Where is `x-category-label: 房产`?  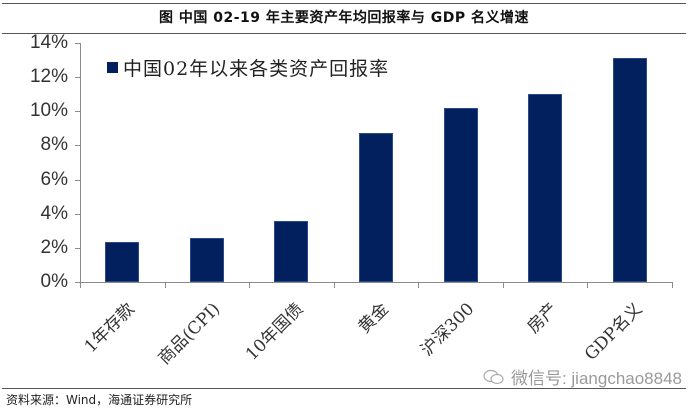 x-category-label: 房产 is located at coordinates (542, 318).